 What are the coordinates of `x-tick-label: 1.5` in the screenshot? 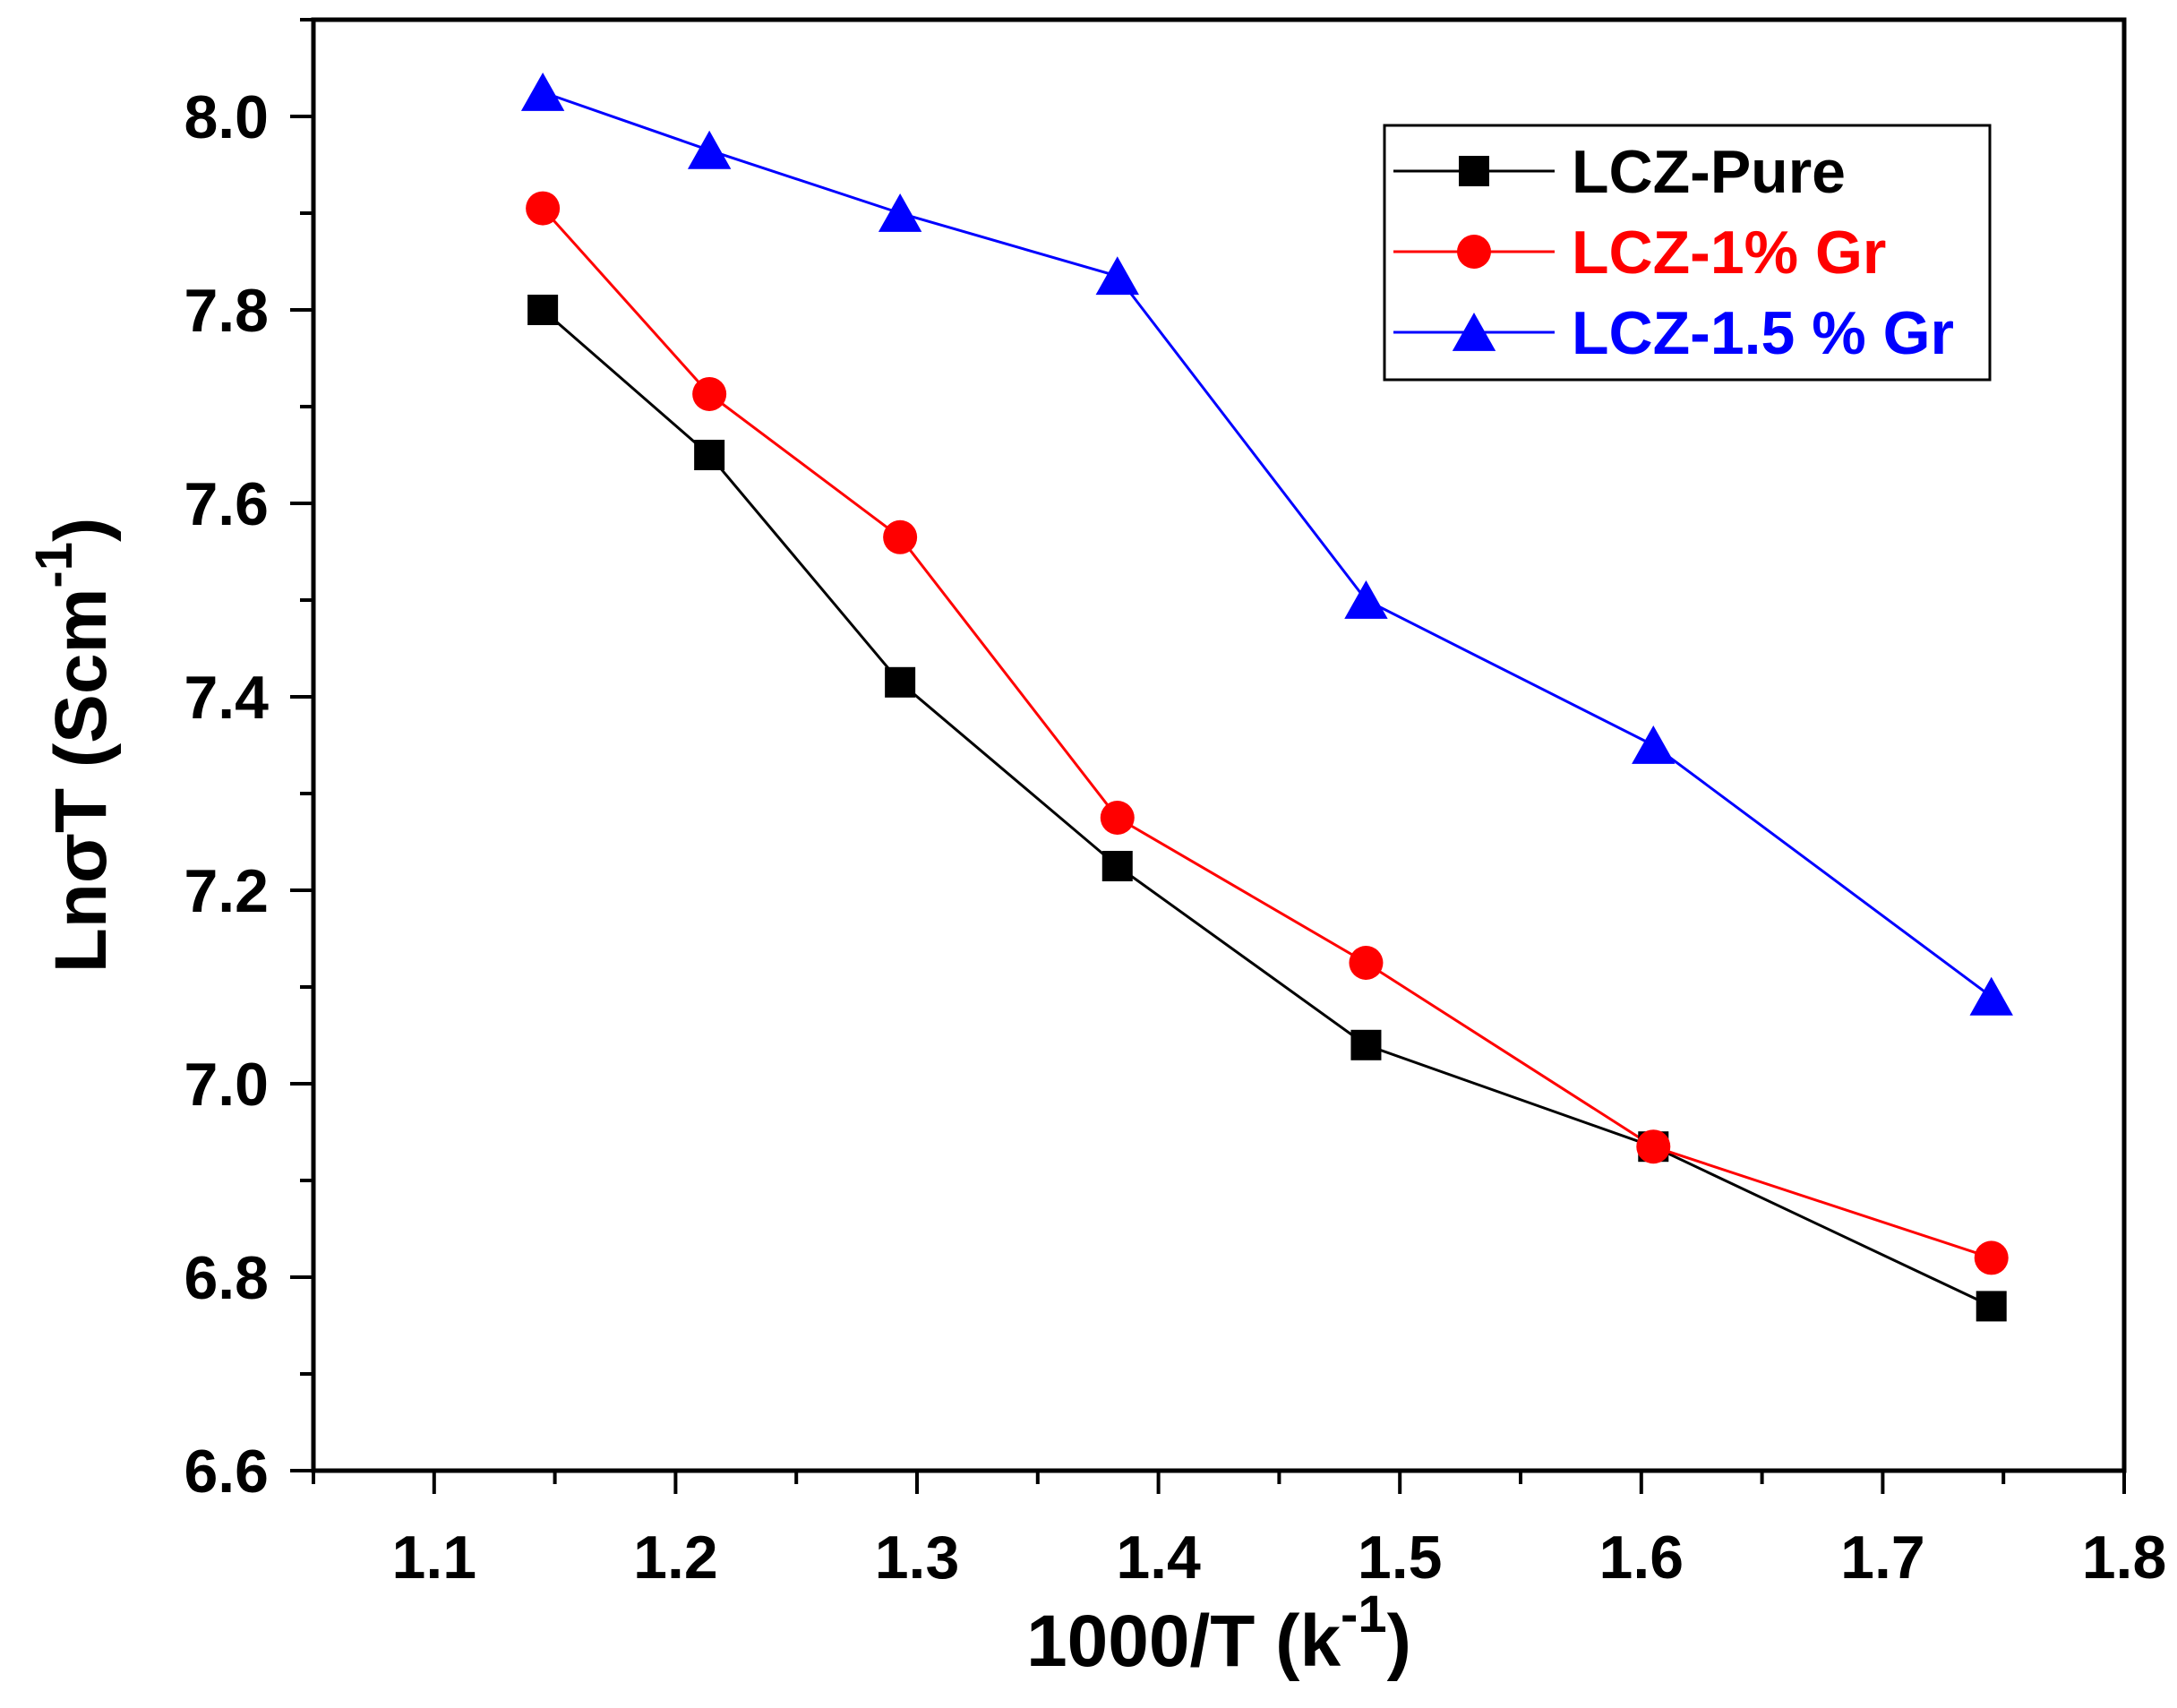 It's located at (1400, 1557).